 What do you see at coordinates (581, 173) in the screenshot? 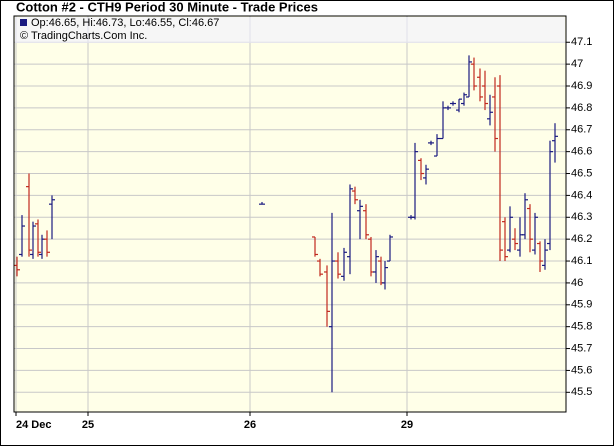
I see `y-tick-label: 46.5` at bounding box center [581, 173].